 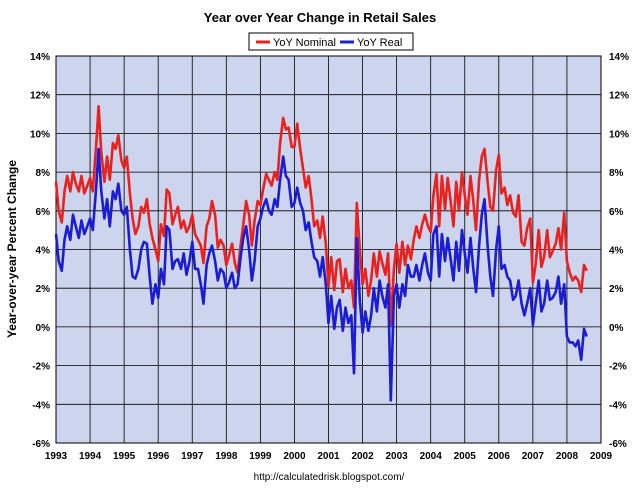 What do you see at coordinates (616, 328) in the screenshot?
I see `y-tick-label-right: 0%` at bounding box center [616, 328].